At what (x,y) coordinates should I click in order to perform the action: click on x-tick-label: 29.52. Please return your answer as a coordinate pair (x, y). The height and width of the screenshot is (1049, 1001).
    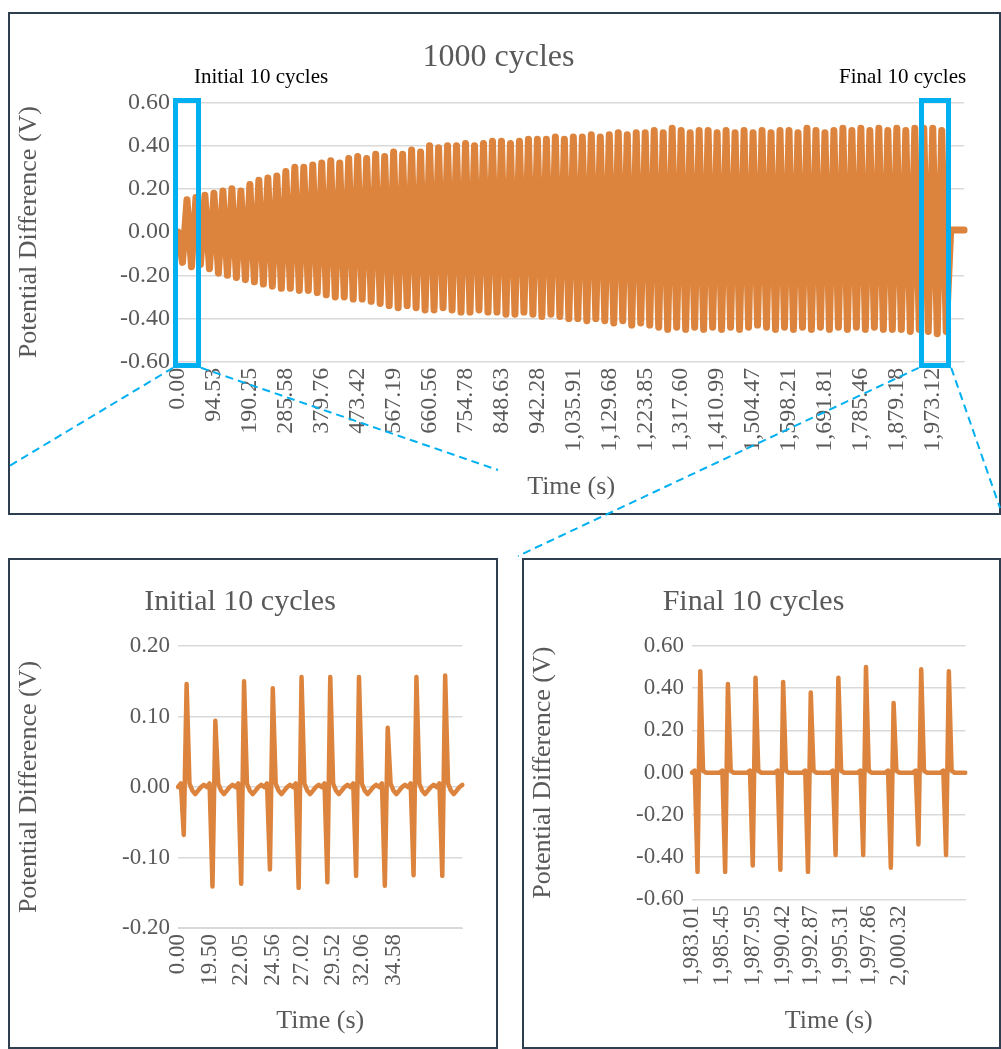
    Looking at the image, I should click on (332, 960).